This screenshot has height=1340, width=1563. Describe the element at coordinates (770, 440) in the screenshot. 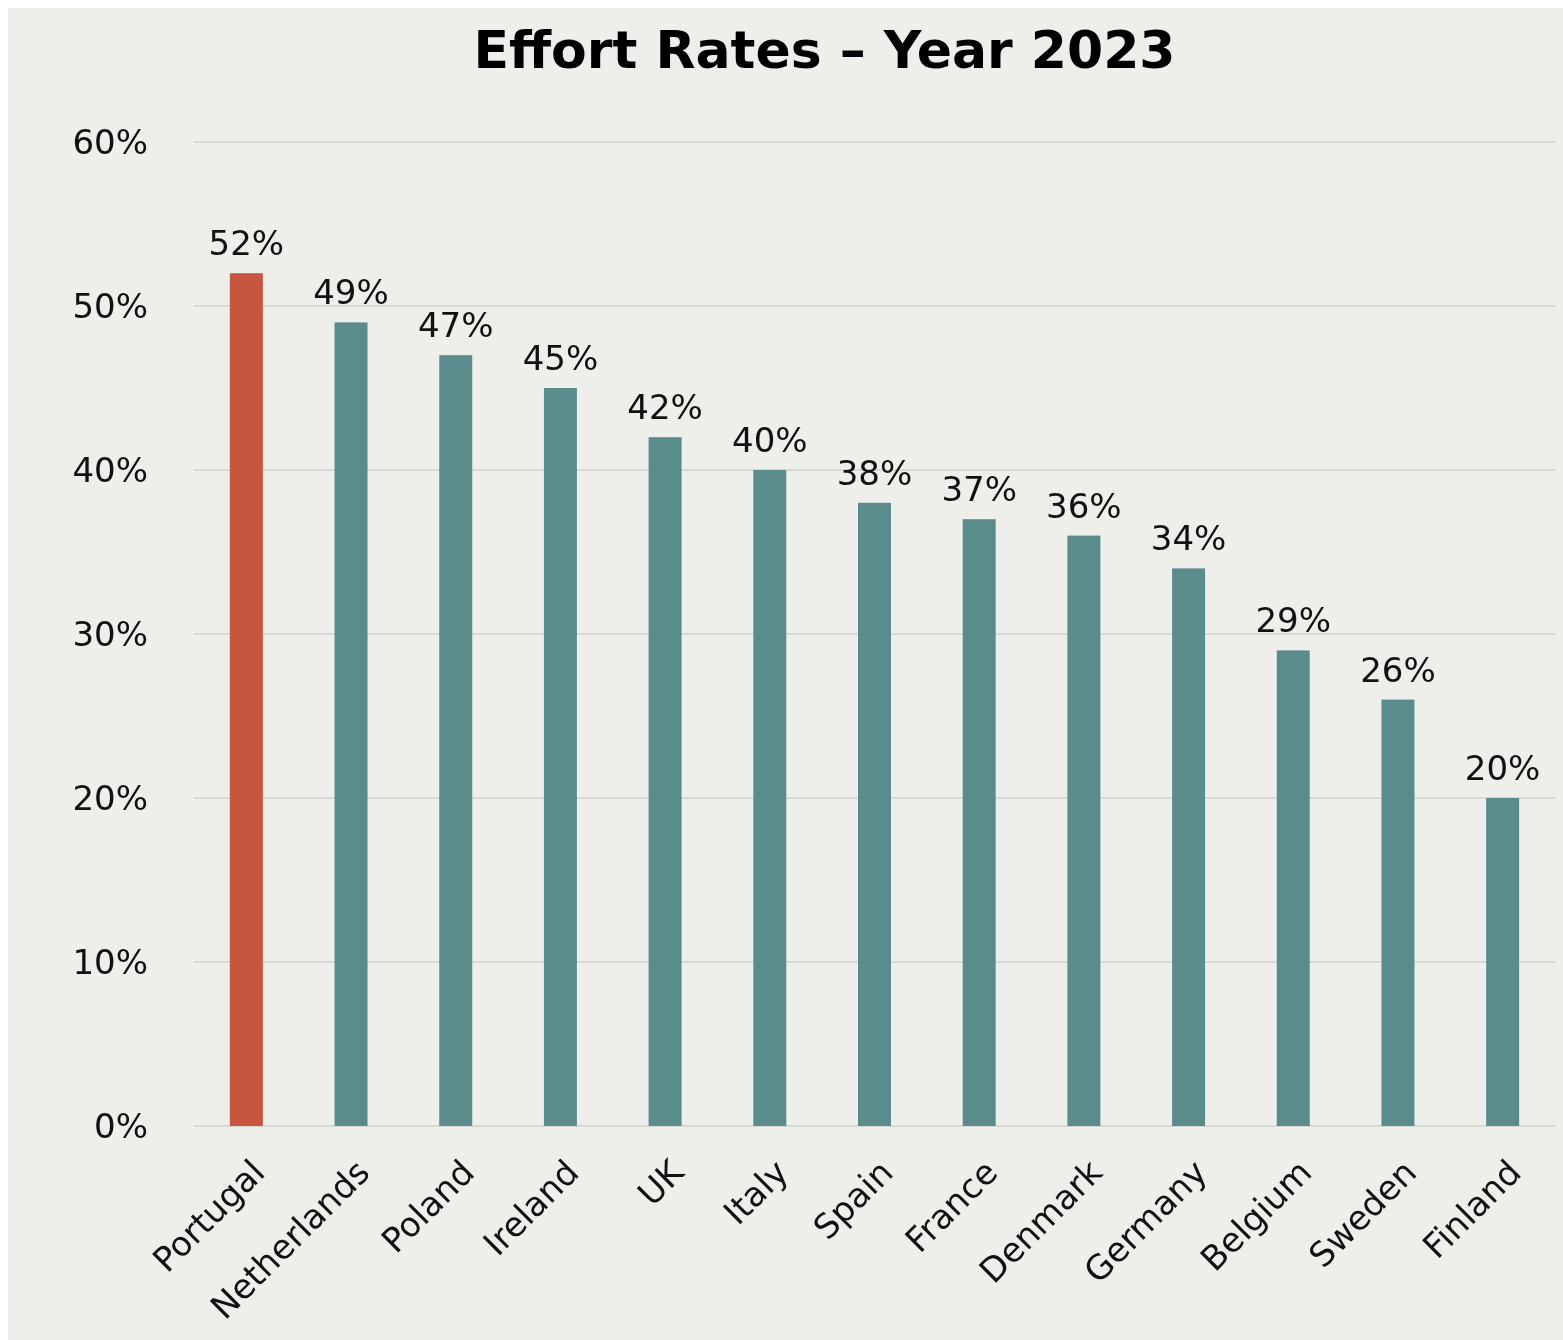

I see `data-label: 40%` at that location.